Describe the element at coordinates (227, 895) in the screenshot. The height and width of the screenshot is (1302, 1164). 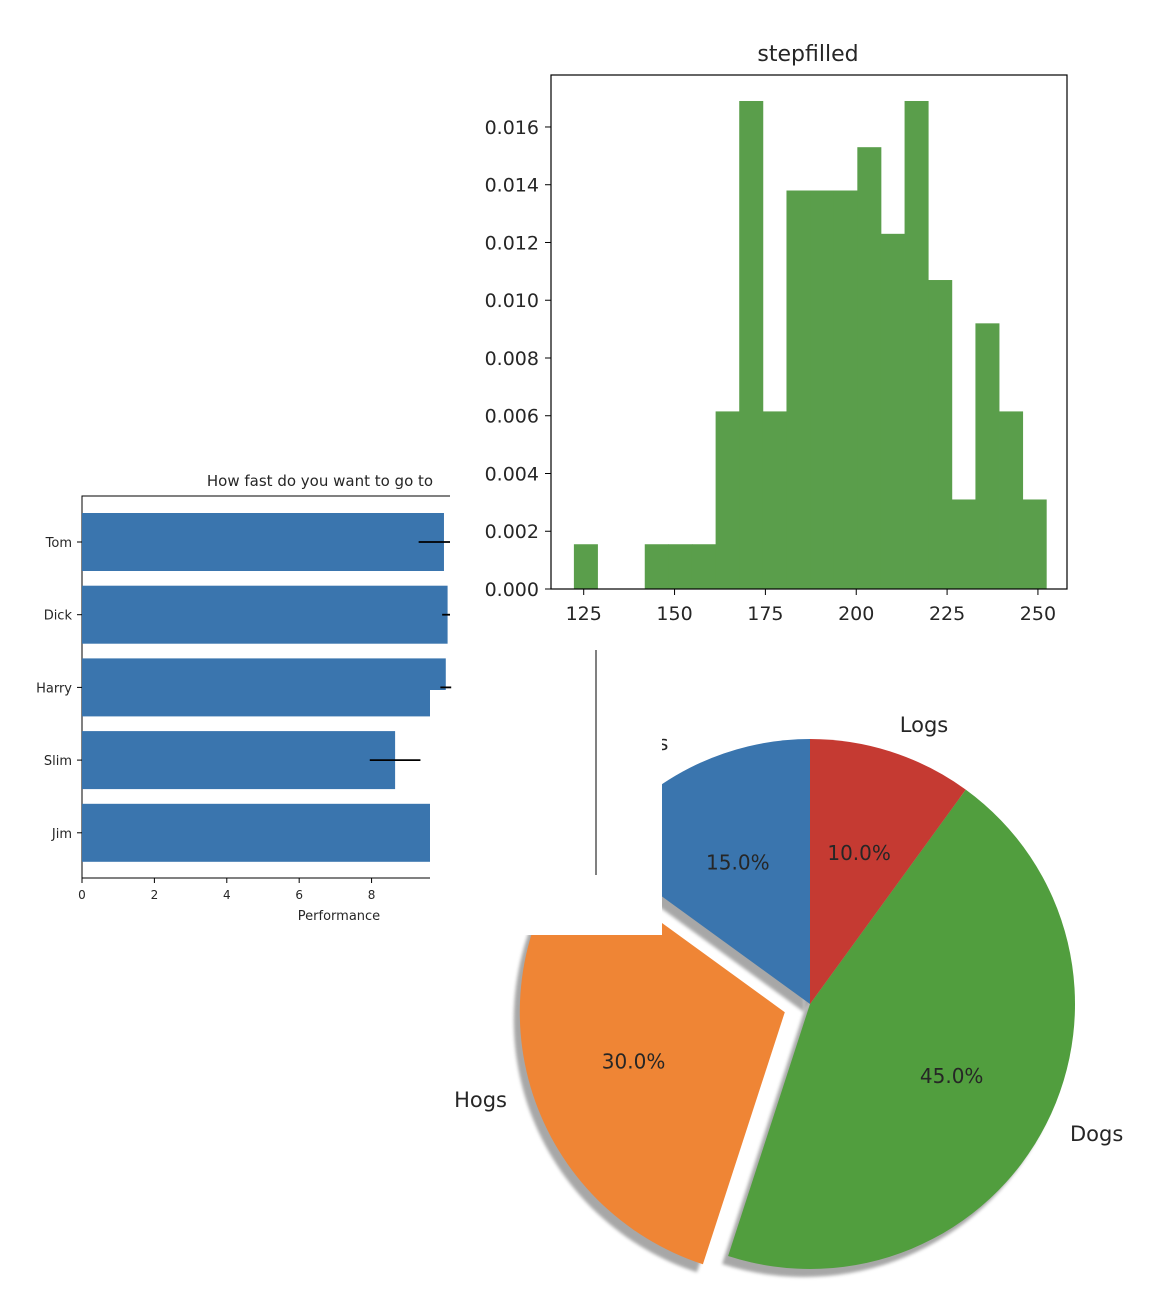
I see `hbar-x-tick-label: 4` at that location.